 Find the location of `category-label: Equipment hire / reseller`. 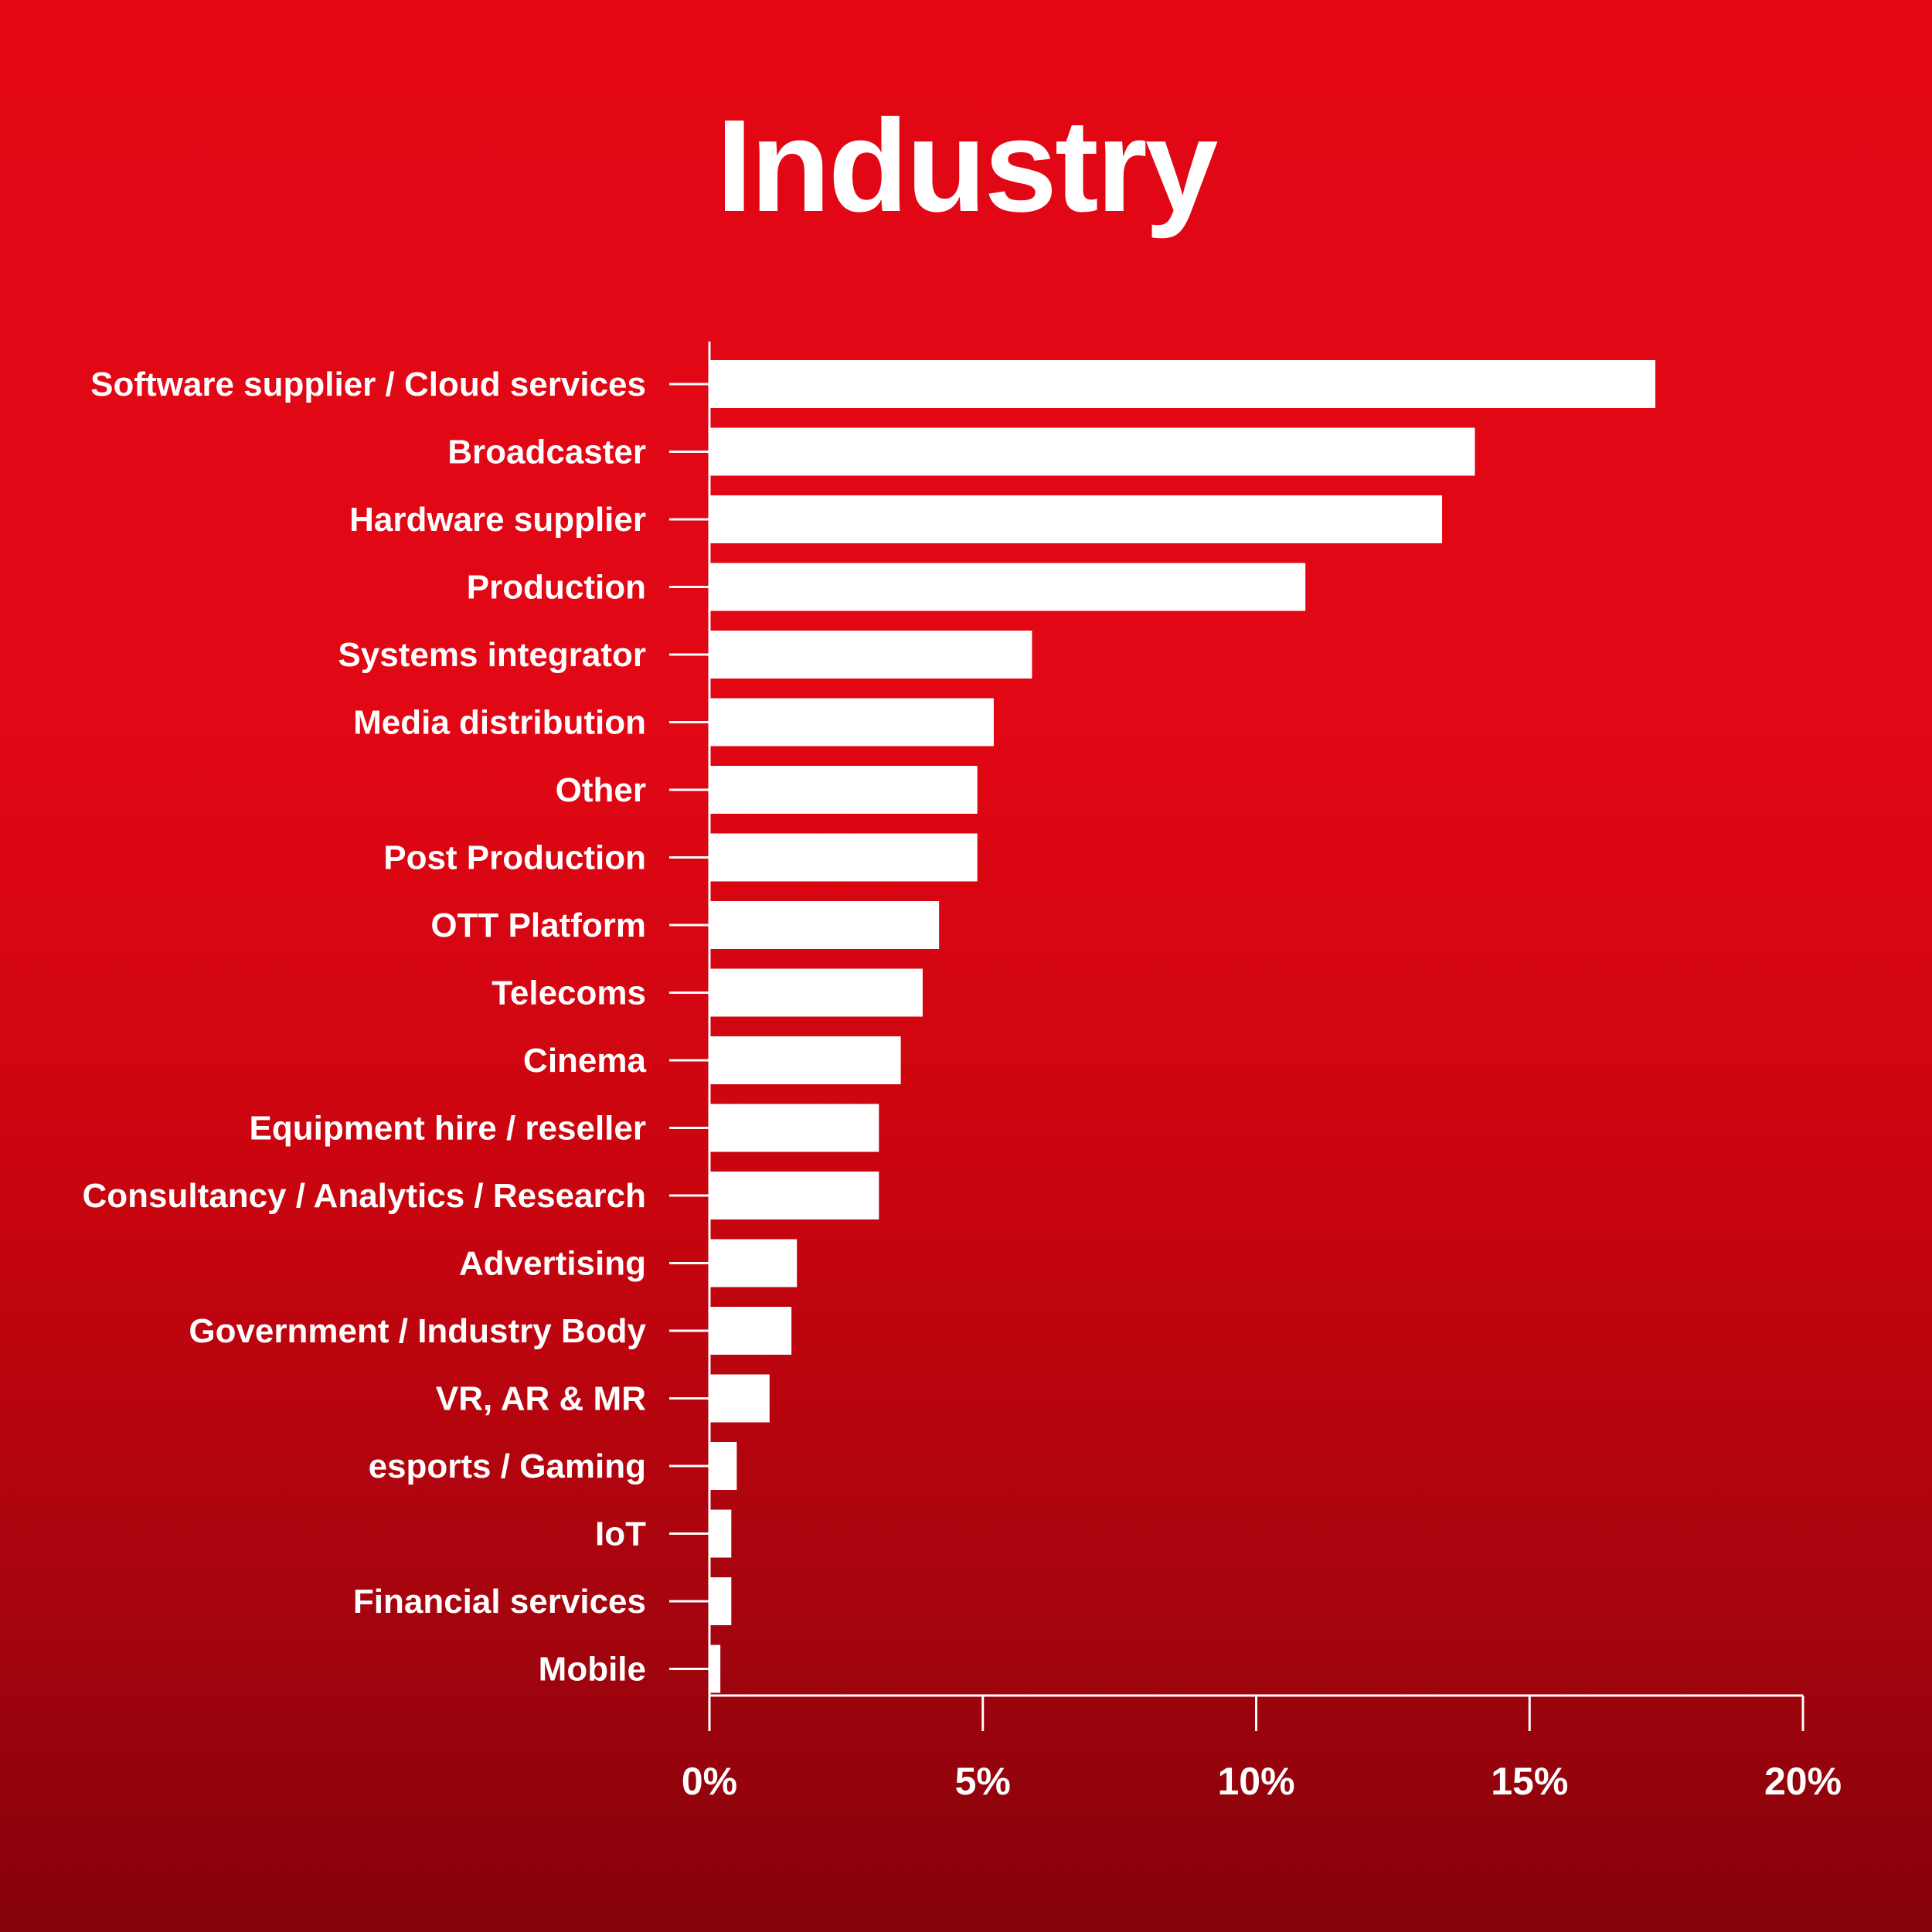

category-label: Equipment hire / reseller is located at coordinates (449, 1129).